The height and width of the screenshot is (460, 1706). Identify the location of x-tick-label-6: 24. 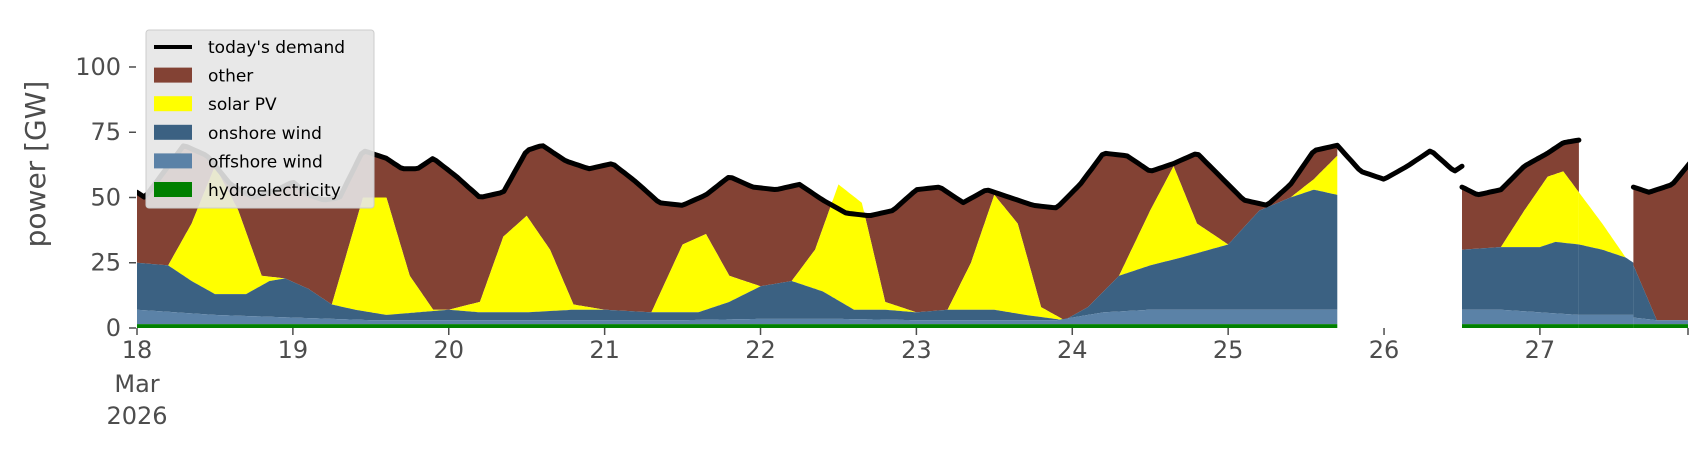
(1072, 350).